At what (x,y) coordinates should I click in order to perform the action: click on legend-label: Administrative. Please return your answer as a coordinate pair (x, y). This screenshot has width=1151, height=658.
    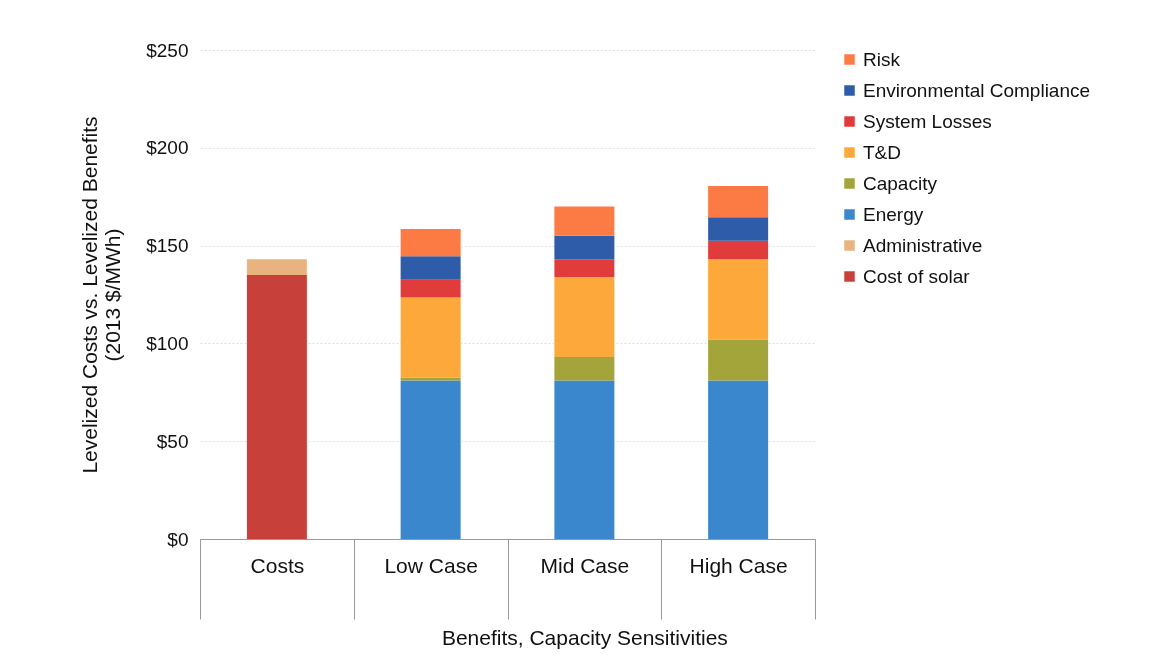
    Looking at the image, I should click on (923, 245).